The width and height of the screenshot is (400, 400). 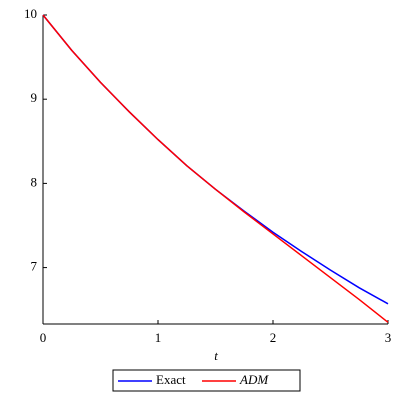 I want to click on x-tick-label: 0, so click(x=43, y=337).